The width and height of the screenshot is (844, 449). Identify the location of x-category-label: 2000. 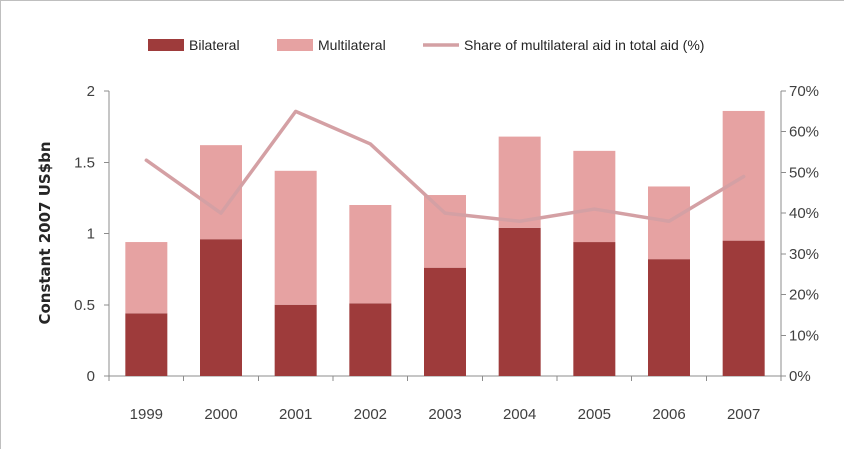
(220, 414).